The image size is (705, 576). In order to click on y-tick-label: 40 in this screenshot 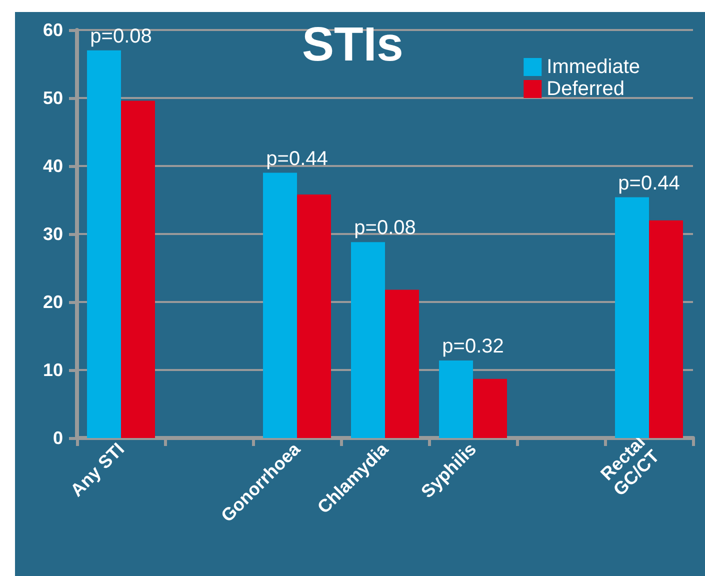, I will do `click(52, 166)`.